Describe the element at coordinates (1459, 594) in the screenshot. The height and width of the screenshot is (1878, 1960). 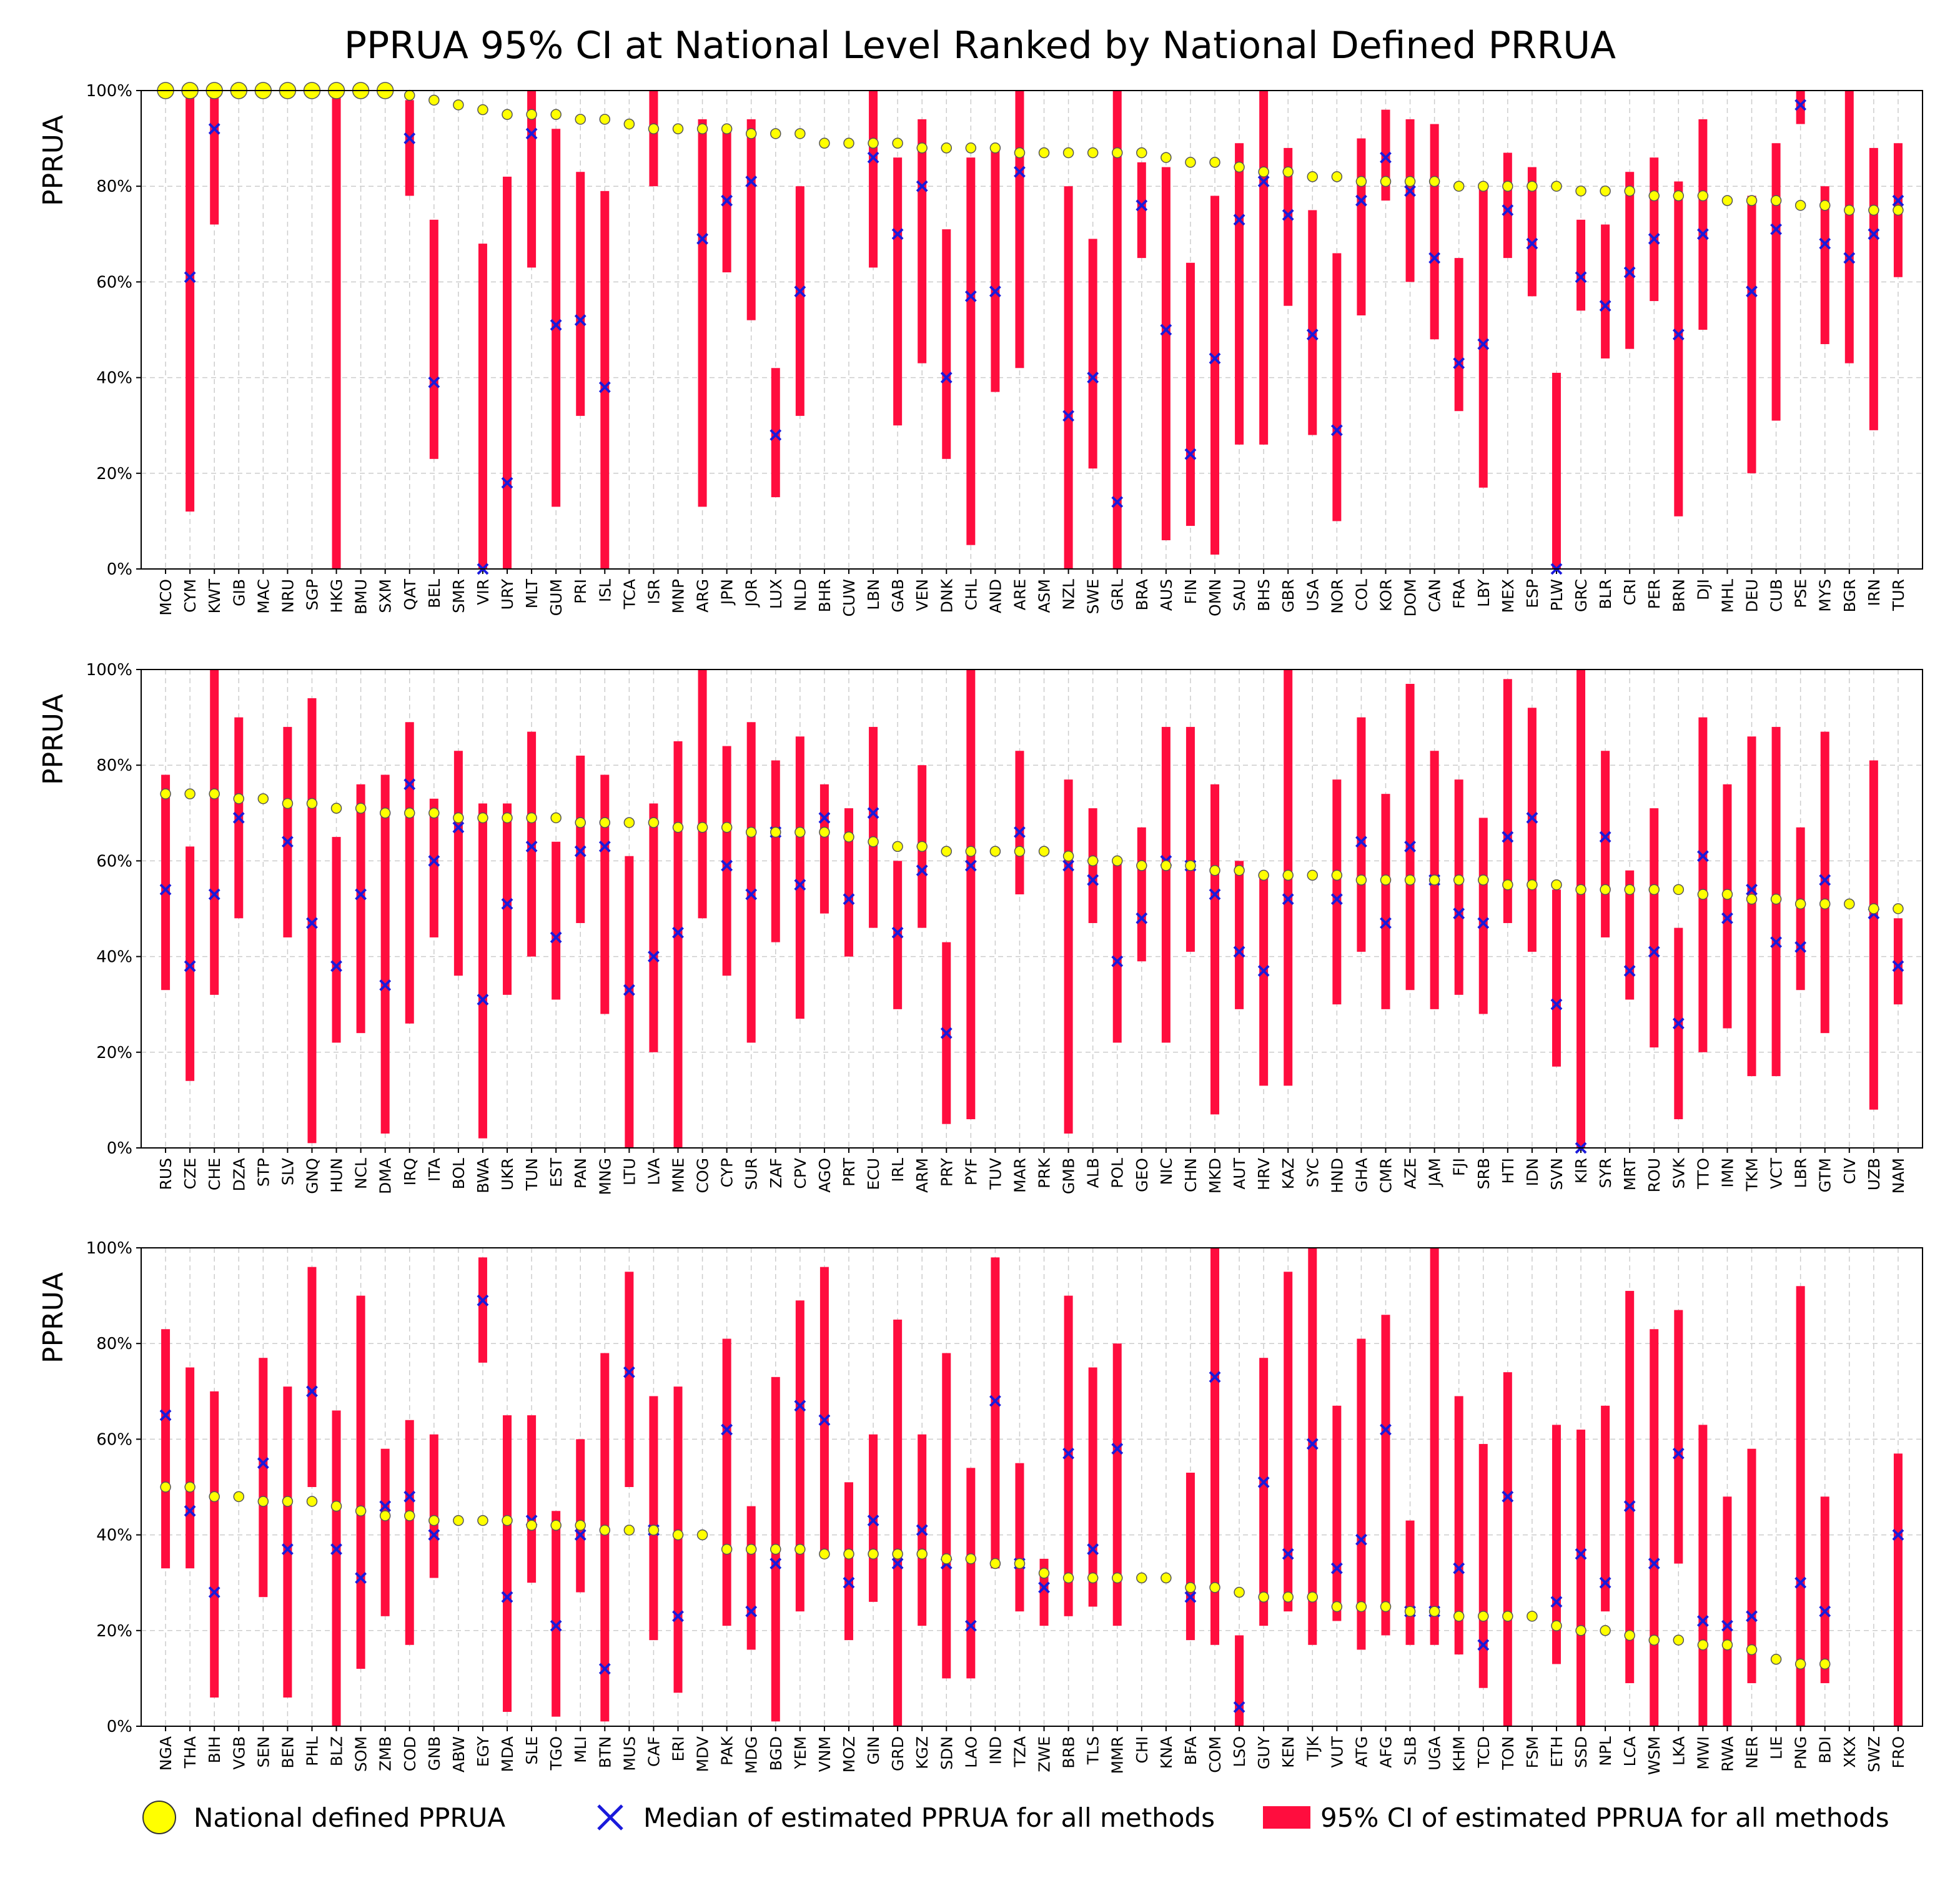
I see `x-tick-label: FRA` at that location.